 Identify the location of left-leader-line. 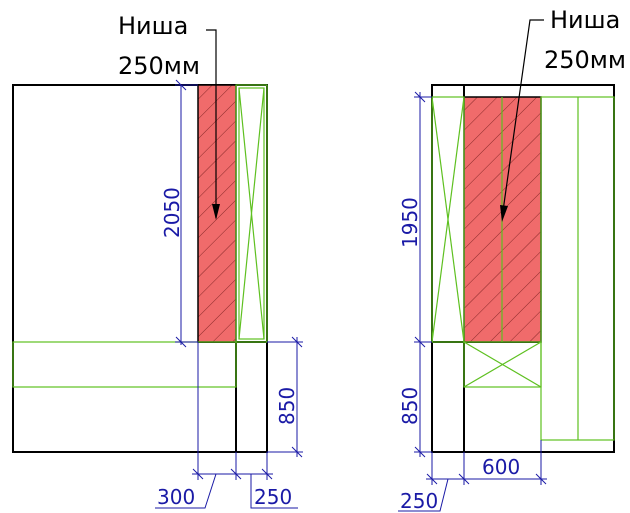
(211, 123).